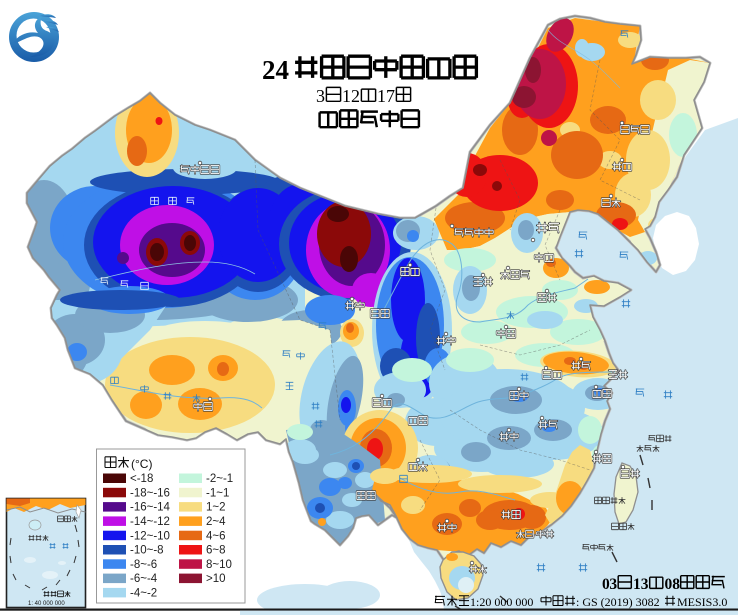 The image size is (738, 615). Describe the element at coordinates (673, 584) in the screenshot. I see `svg-text: 08` at that location.